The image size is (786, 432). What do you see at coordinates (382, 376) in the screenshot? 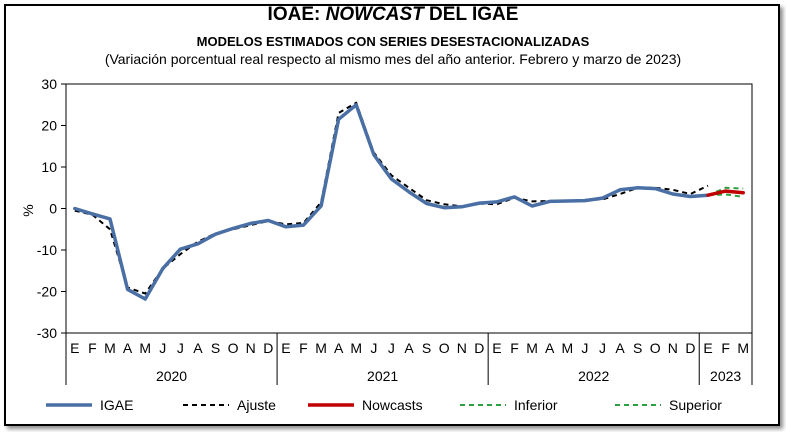
I see `year-label: 2021` at bounding box center [382, 376].